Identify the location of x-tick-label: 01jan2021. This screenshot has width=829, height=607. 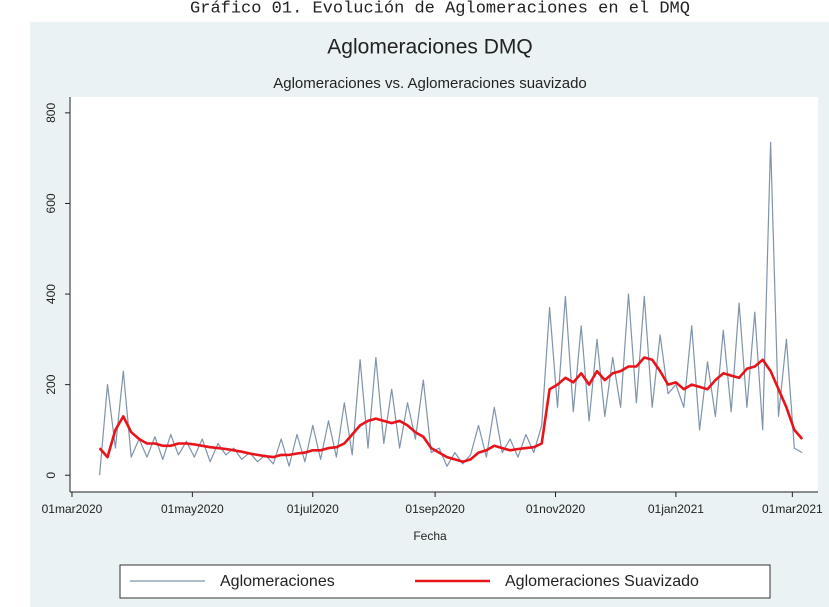
(676, 509).